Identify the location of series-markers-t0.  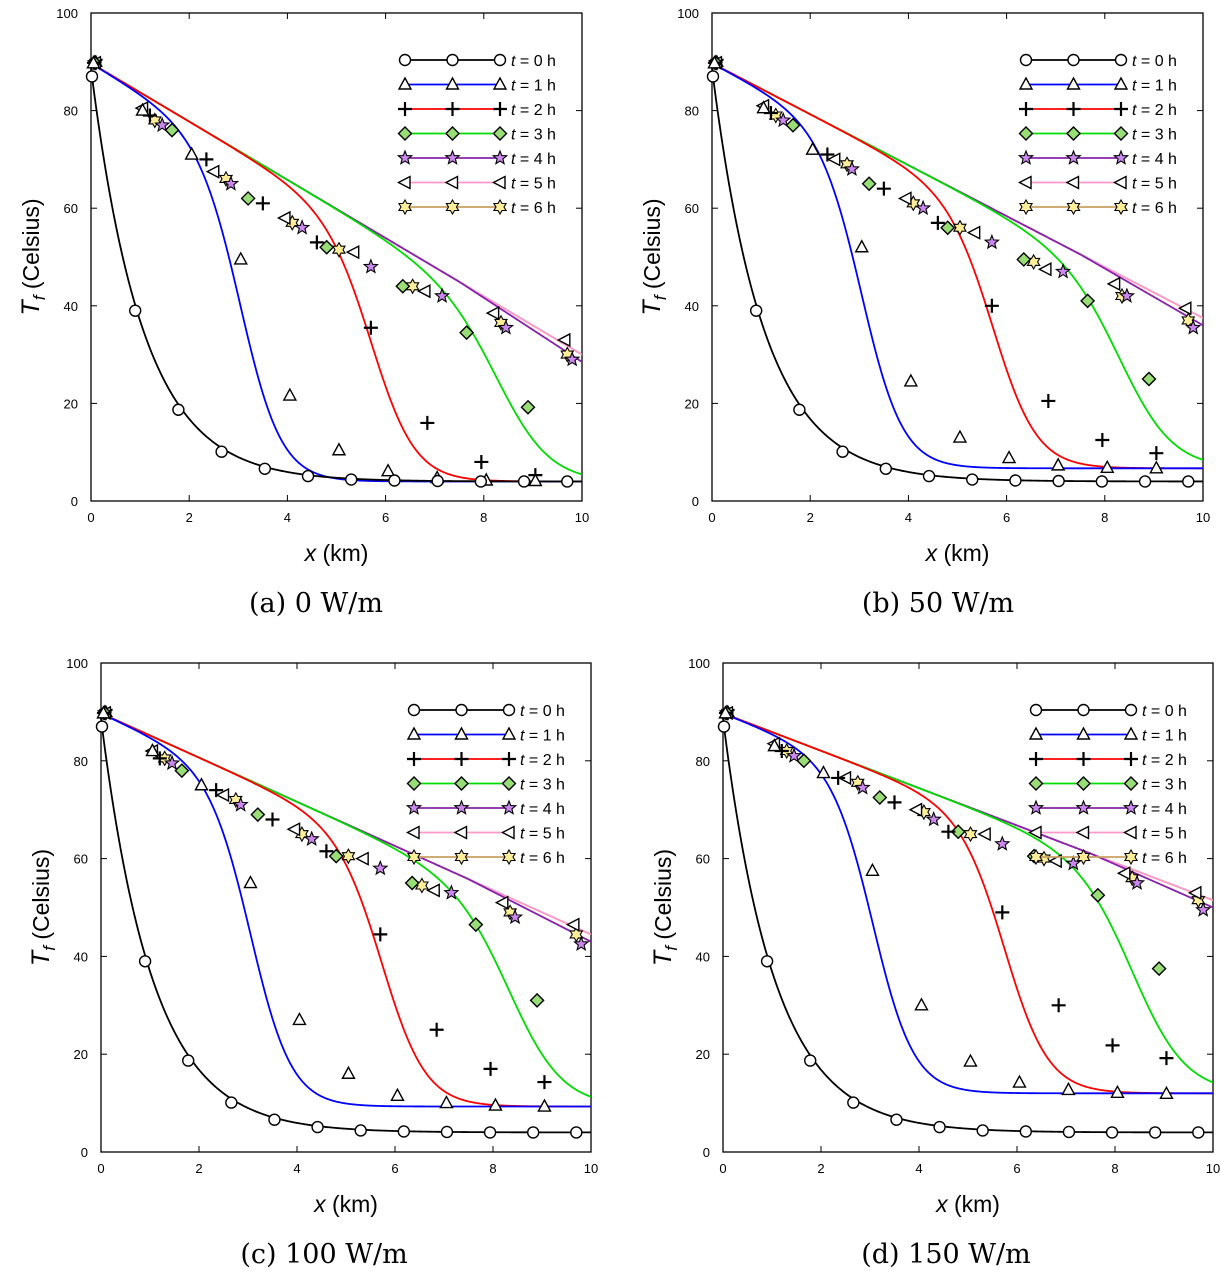
(339, 929).